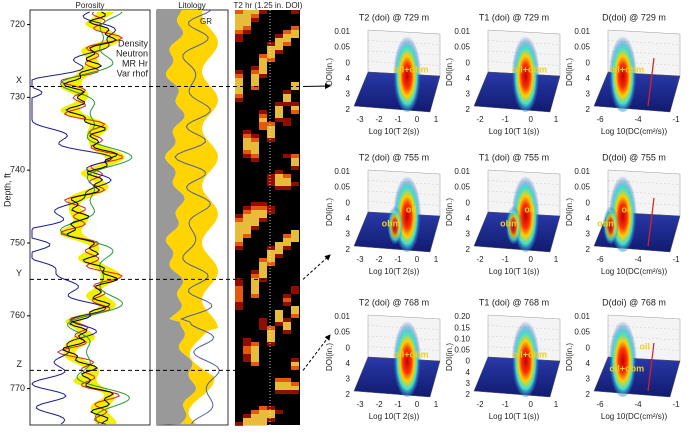  What do you see at coordinates (90, 5) in the screenshot?
I see `track-title: Porosity` at bounding box center [90, 5].